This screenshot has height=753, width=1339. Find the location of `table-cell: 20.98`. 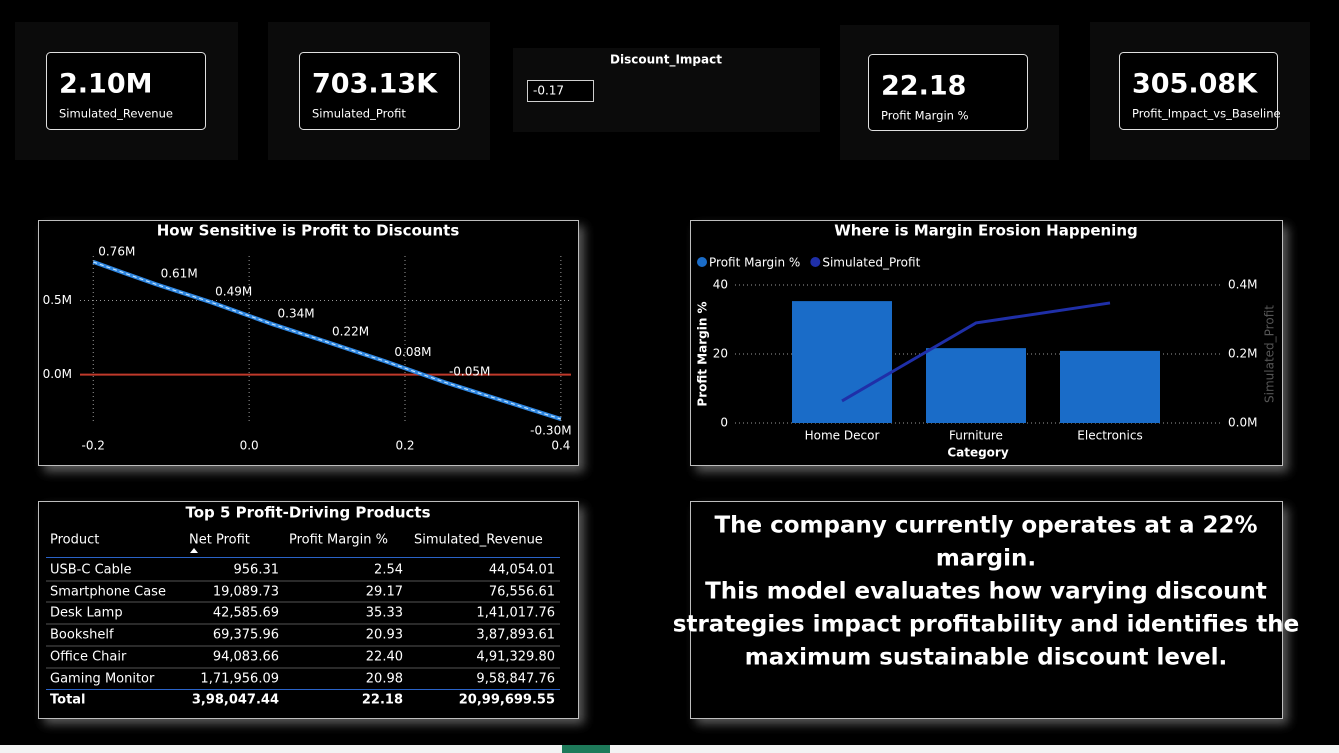

table-cell: 20.98 is located at coordinates (384, 679).